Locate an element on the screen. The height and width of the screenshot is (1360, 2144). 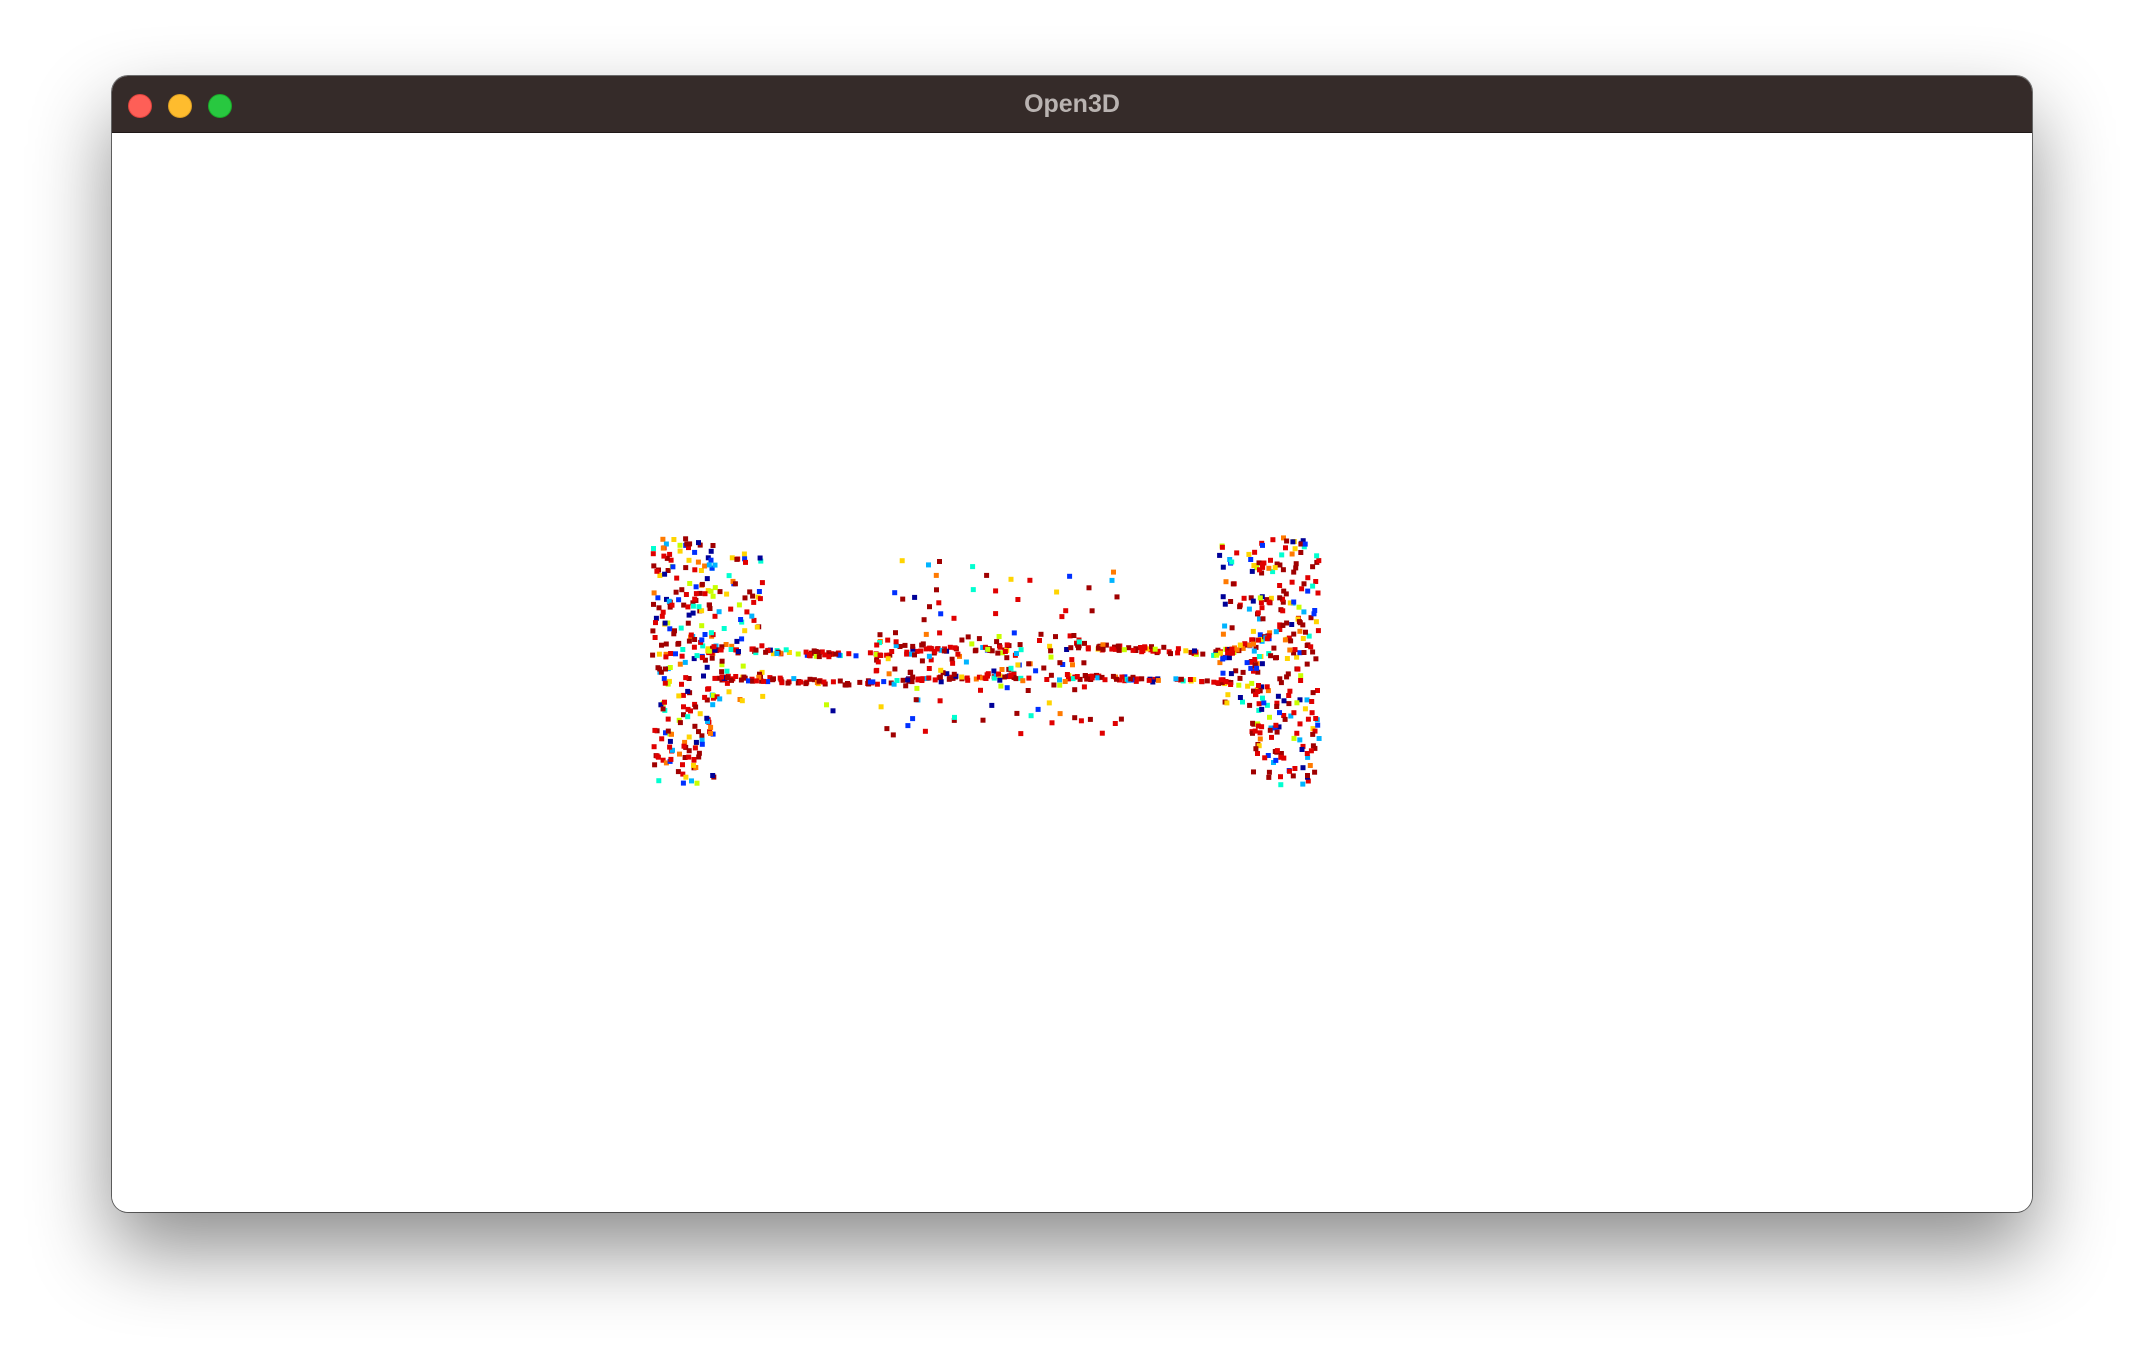
title-bar: Open3D is located at coordinates (1072, 104).